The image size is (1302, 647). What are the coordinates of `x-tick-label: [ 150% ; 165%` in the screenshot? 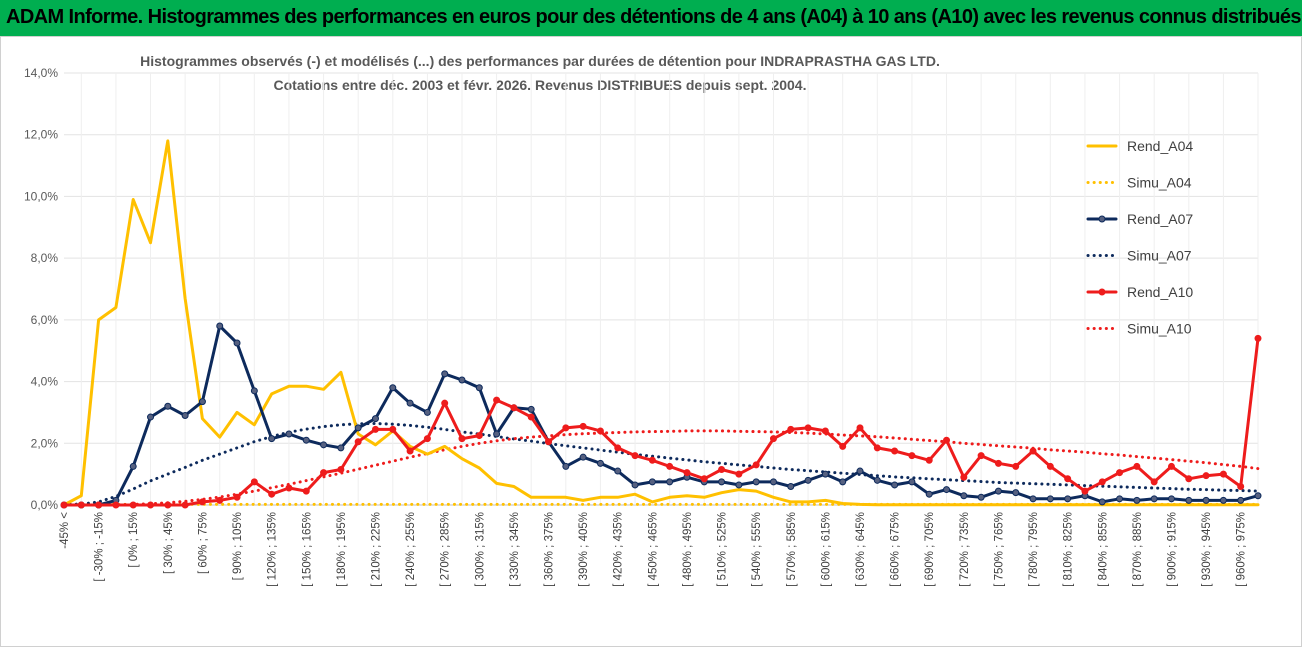 It's located at (307, 549).